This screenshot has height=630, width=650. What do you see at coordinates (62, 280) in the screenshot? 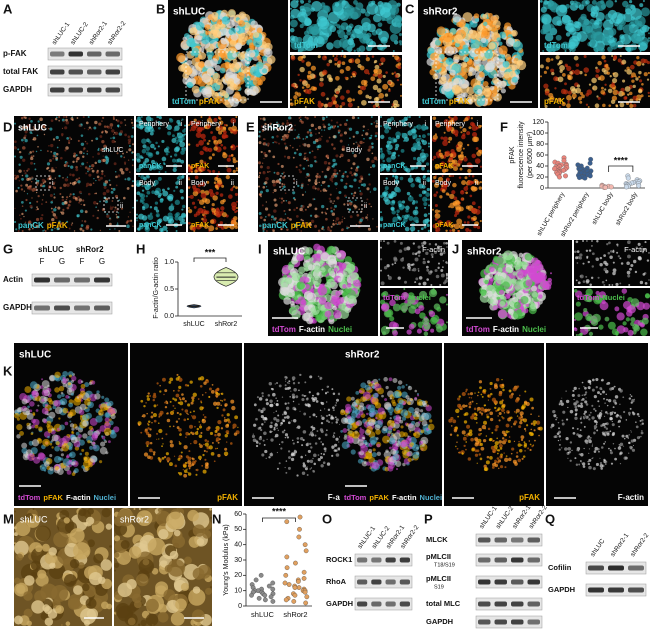
I see `band` at bounding box center [62, 280].